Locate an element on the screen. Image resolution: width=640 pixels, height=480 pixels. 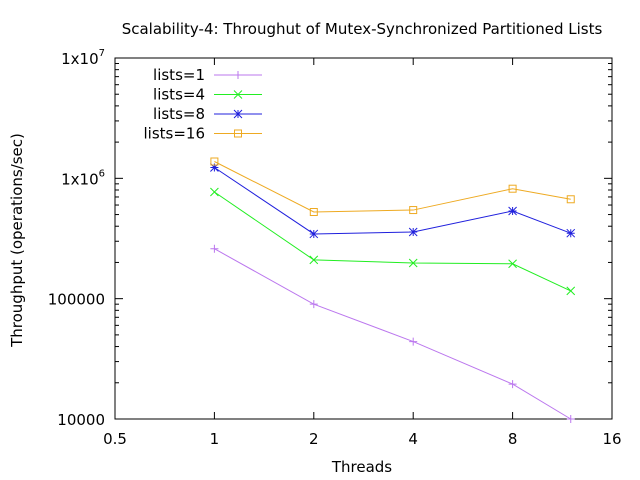
y-axis-label: Throughput (operations/sec) is located at coordinates (17, 240).